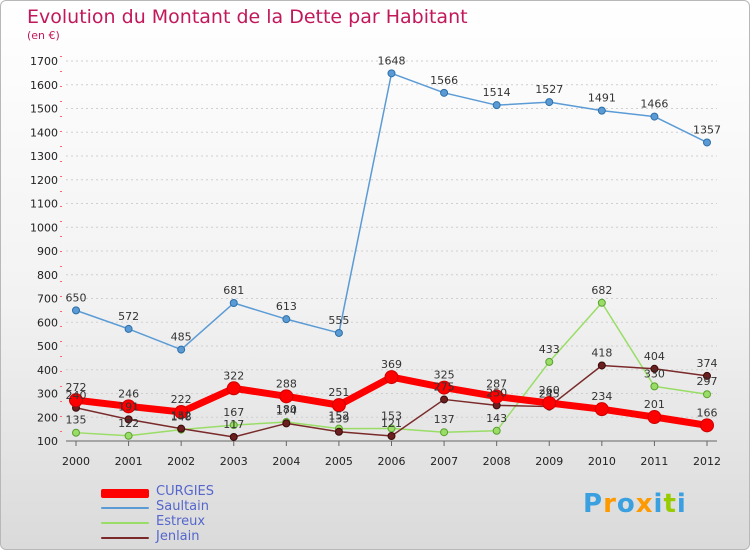  What do you see at coordinates (76, 420) in the screenshot?
I see `data-label-estreux: 135` at bounding box center [76, 420].